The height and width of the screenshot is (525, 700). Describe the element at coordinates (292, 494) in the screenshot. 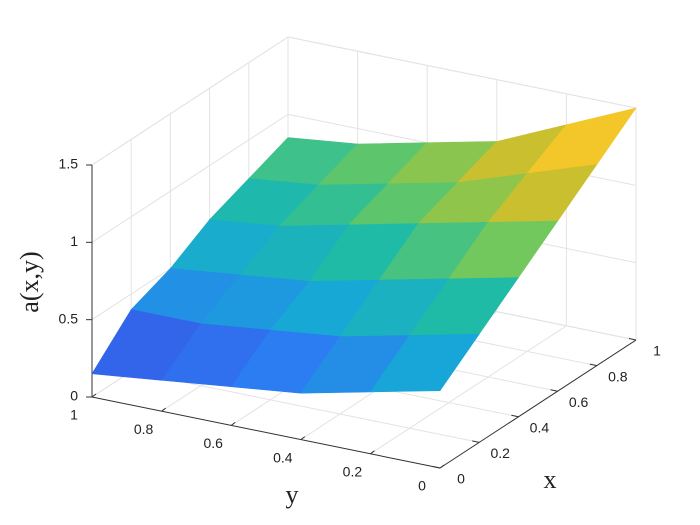

I see `y-axis-label: y` at that location.